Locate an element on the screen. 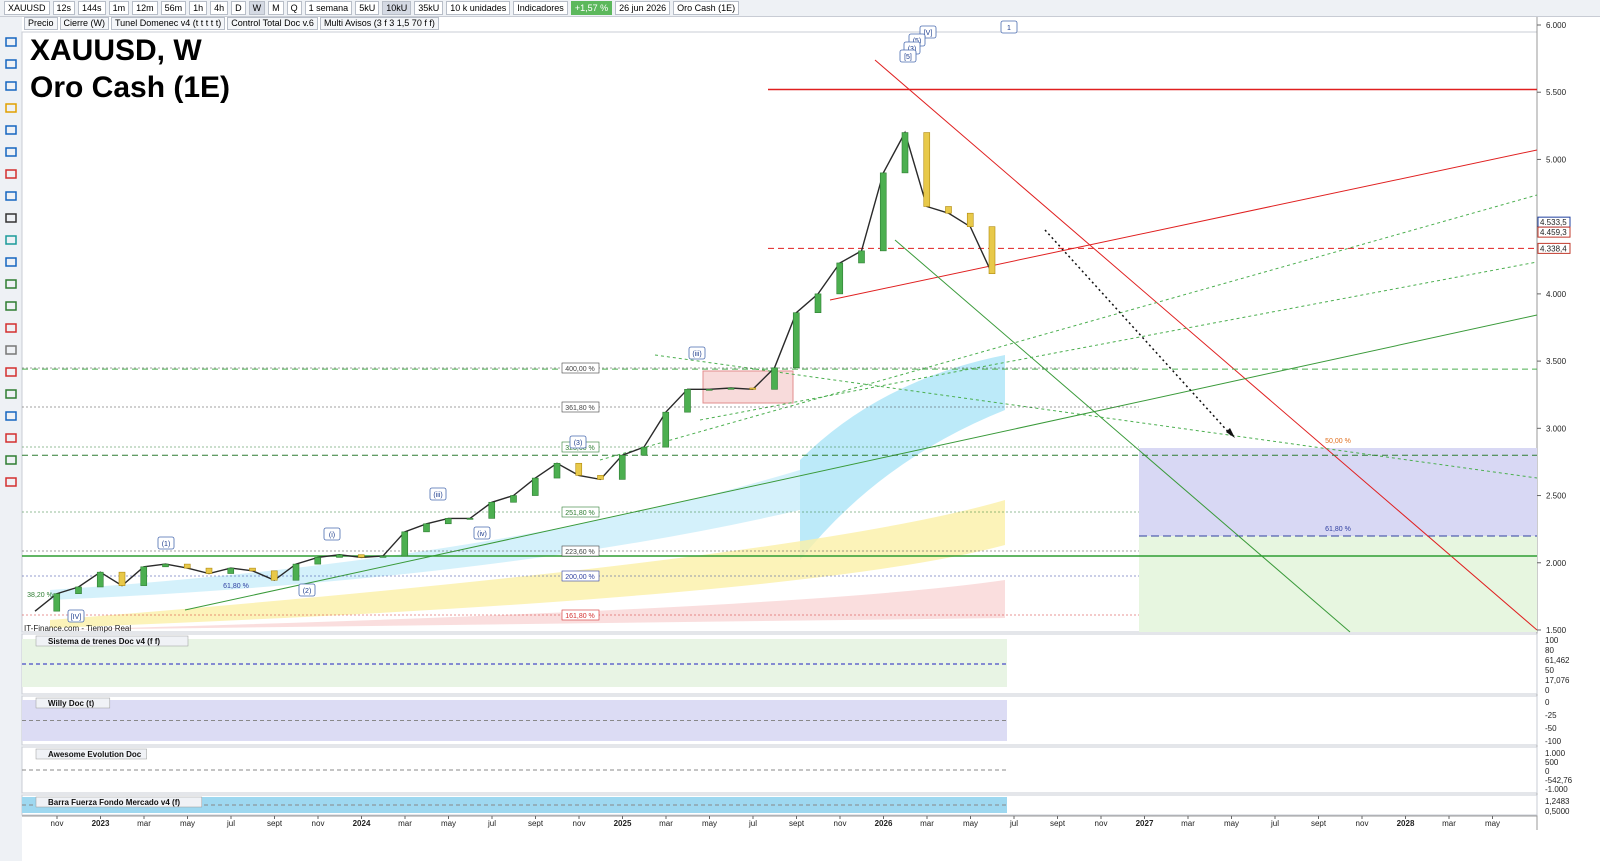 Image resolution: width=1600 pixels, height=861 pixels. fib-label: 400,00 % is located at coordinates (580, 369).